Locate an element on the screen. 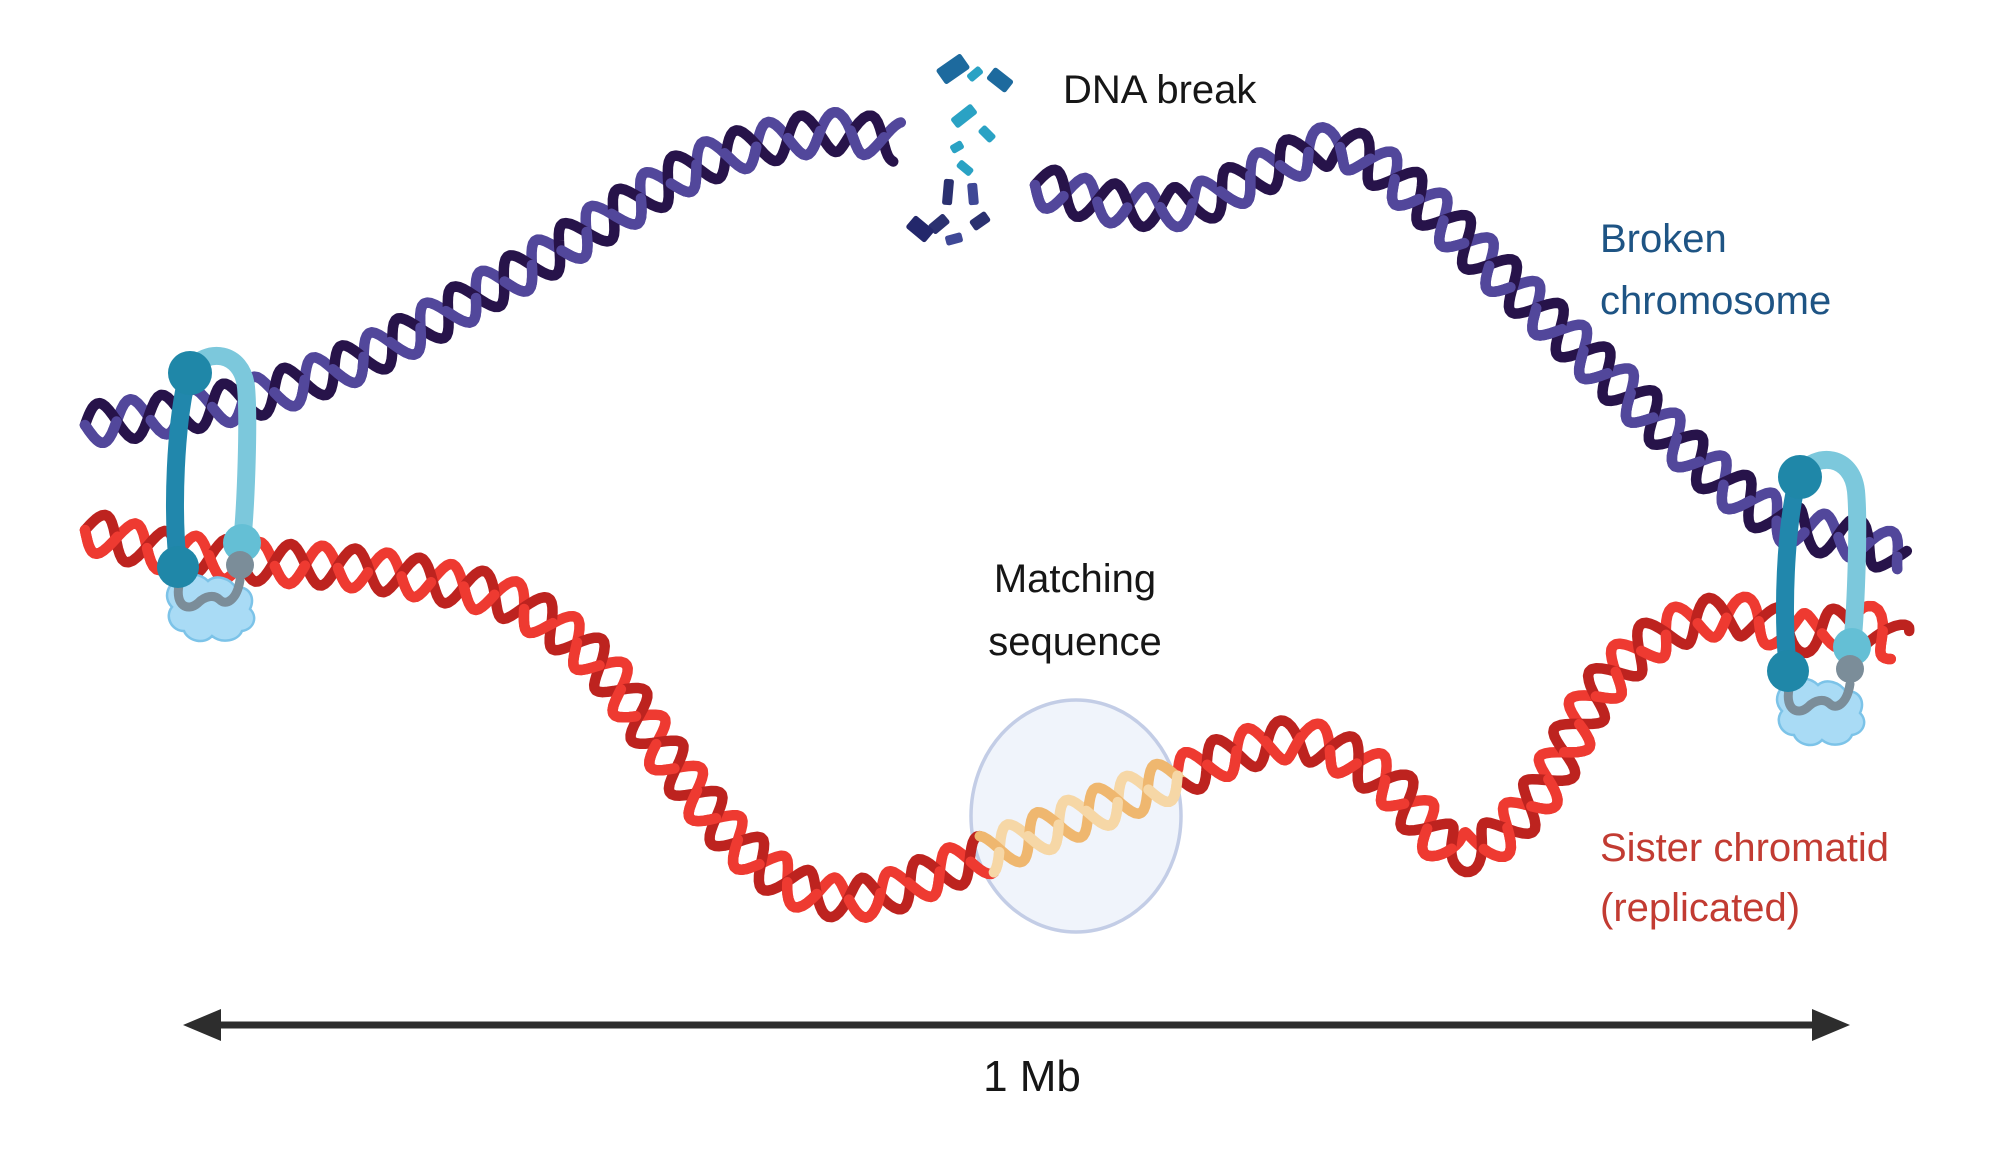 The image size is (2000, 1154). dna-break-label: DNA break is located at coordinates (1160, 90).